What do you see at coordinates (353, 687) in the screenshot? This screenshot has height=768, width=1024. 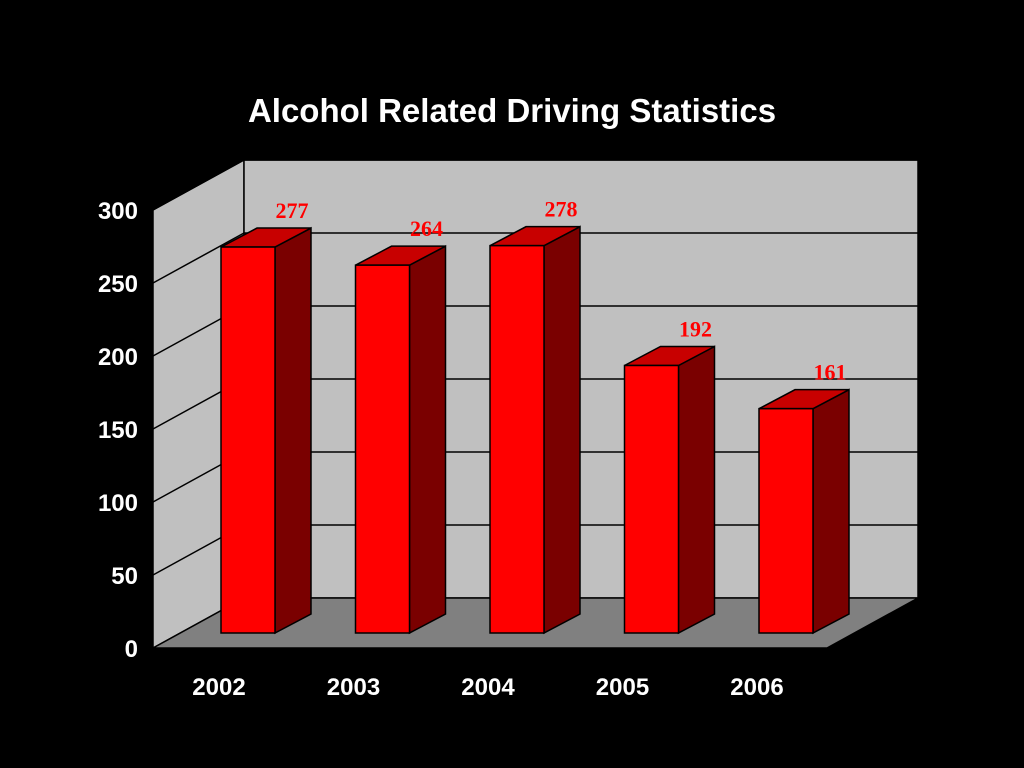 I see `x-tick-label: 2003` at bounding box center [353, 687].